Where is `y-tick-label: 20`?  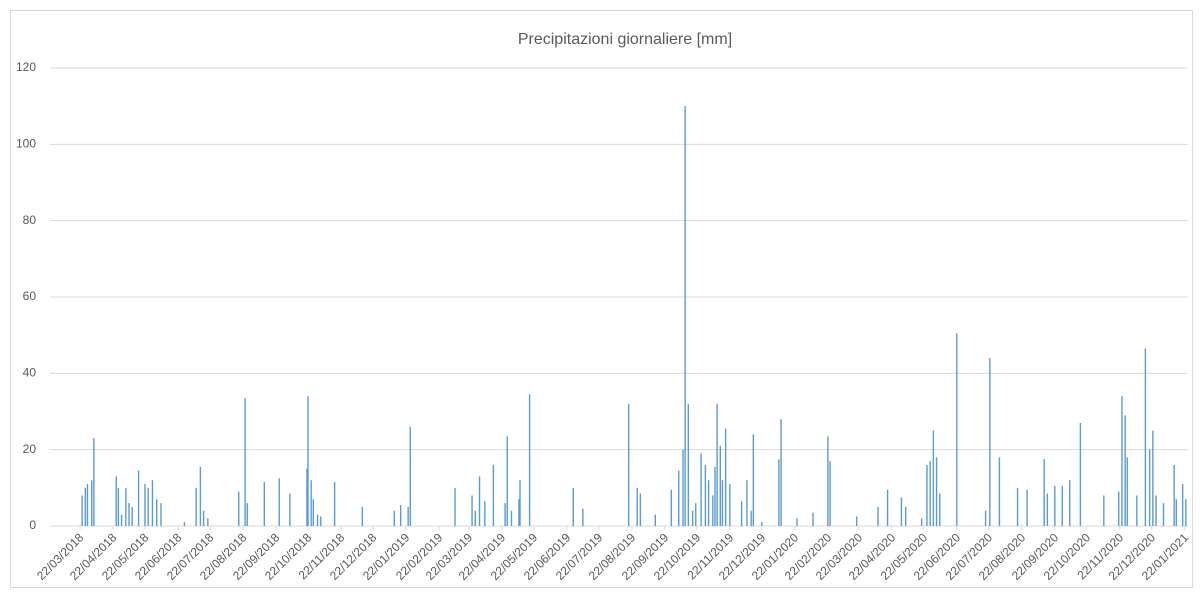 y-tick-label: 20 is located at coordinates (30, 449).